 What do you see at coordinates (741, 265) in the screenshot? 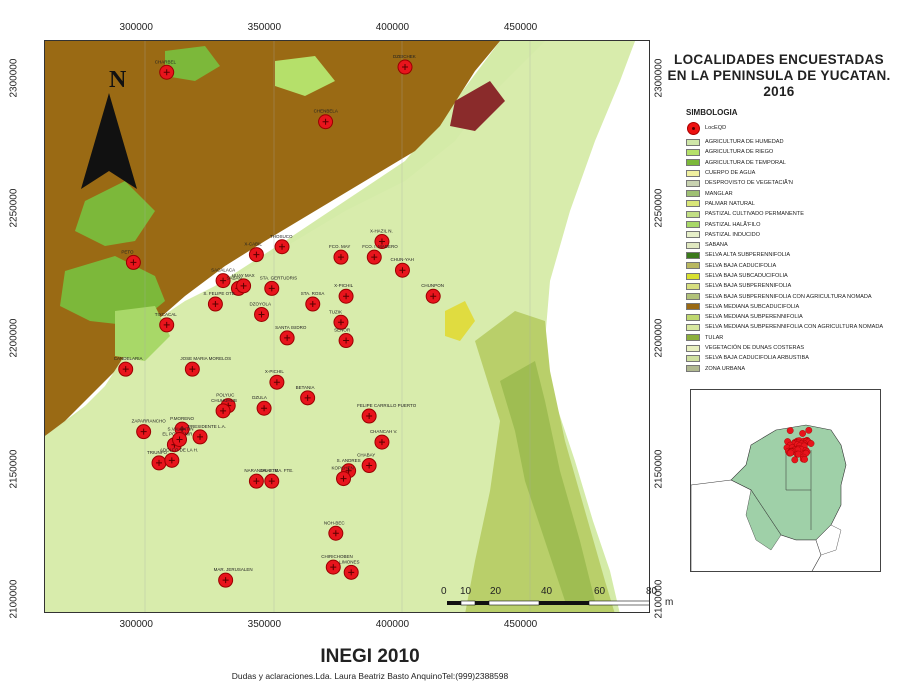
I see `legend-label: SELVA BAJA CADUCIFOLIA` at bounding box center [741, 265].